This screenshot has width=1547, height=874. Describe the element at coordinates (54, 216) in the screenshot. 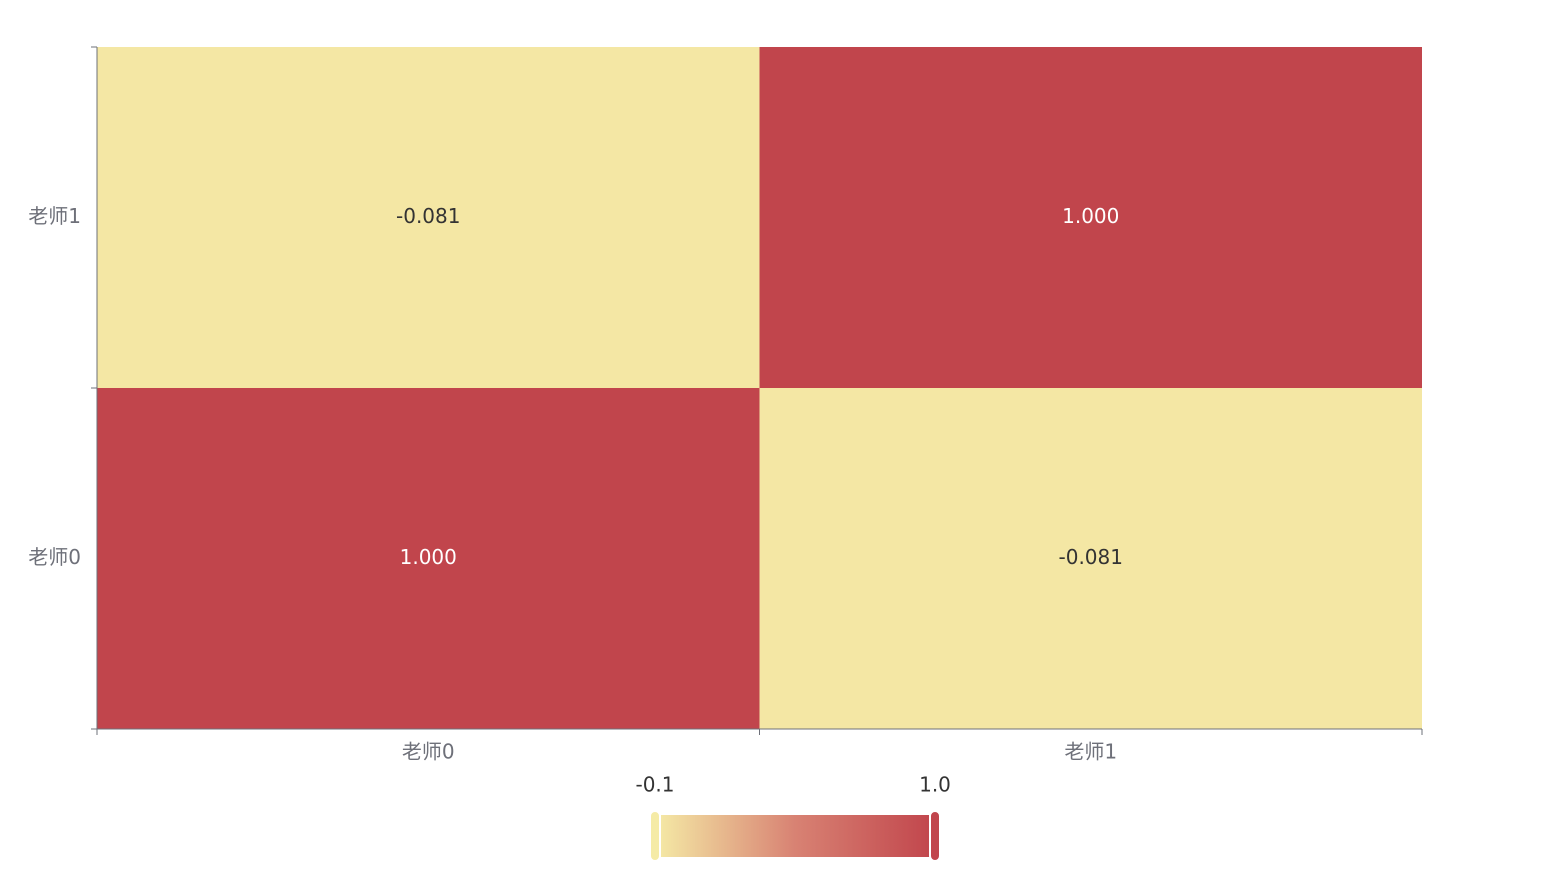

I see `y-tick-label: 老师1` at that location.